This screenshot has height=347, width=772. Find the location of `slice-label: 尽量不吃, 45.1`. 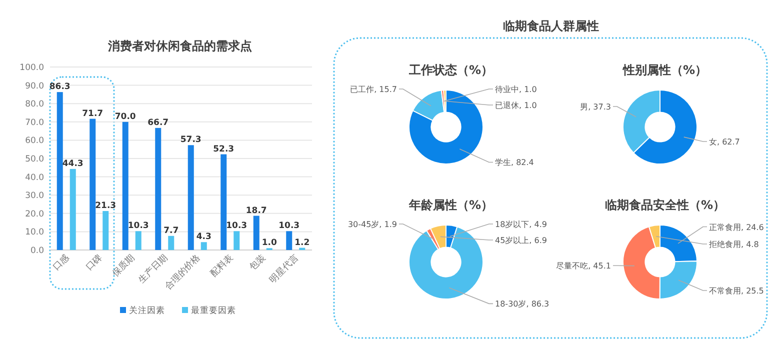

slice-label: 尽量不吃, 45.1 is located at coordinates (583, 266).